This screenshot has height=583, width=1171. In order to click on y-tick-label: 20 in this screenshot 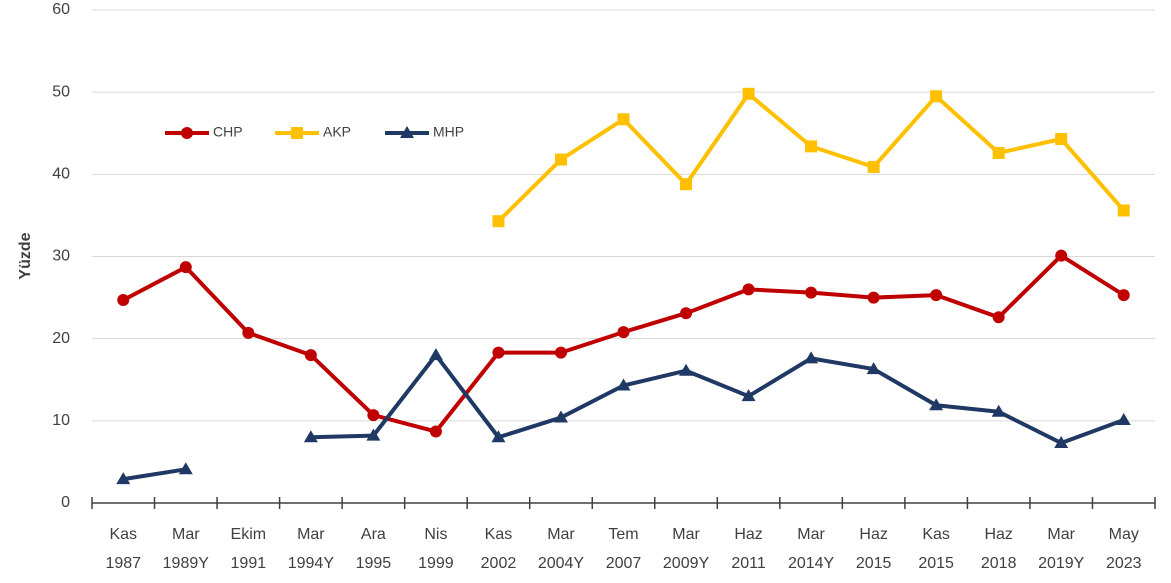, I will do `click(61, 338)`.